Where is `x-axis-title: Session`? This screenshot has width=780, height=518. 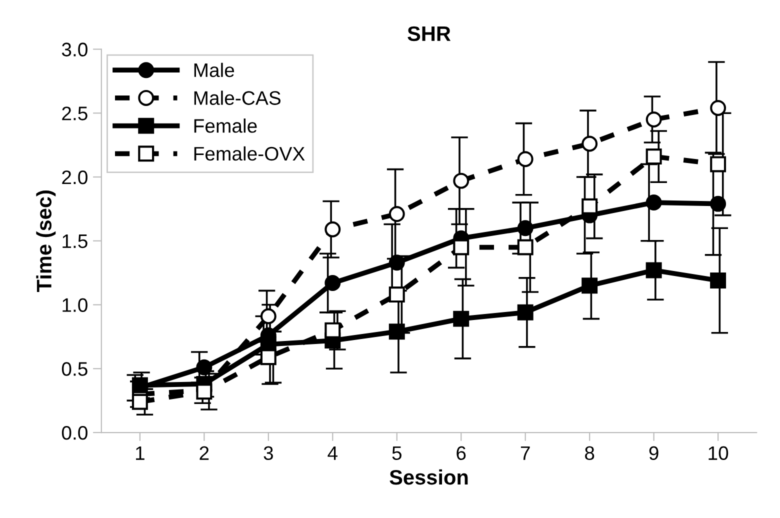
x-axis-title: Session is located at coordinates (429, 477).